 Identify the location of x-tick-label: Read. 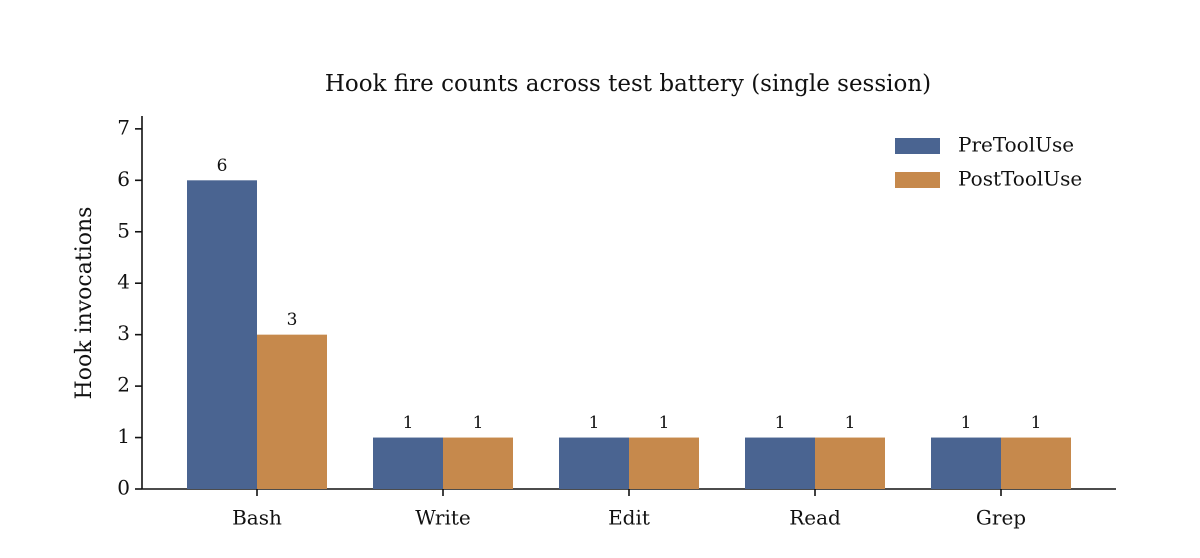
(815, 518).